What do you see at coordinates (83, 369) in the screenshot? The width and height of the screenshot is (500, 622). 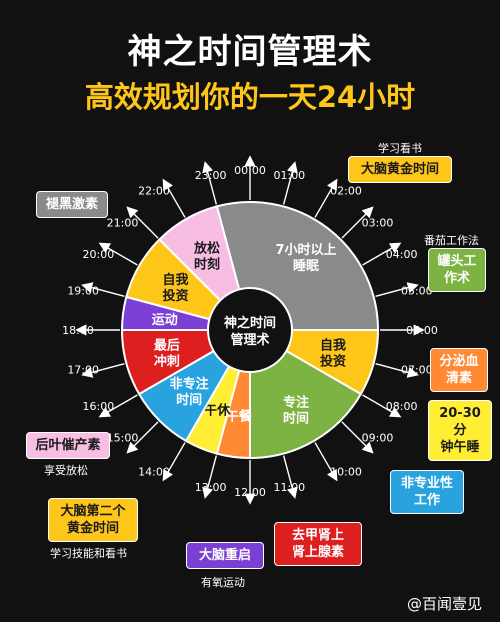 I see `hour-label-17: 17:00` at bounding box center [83, 369].